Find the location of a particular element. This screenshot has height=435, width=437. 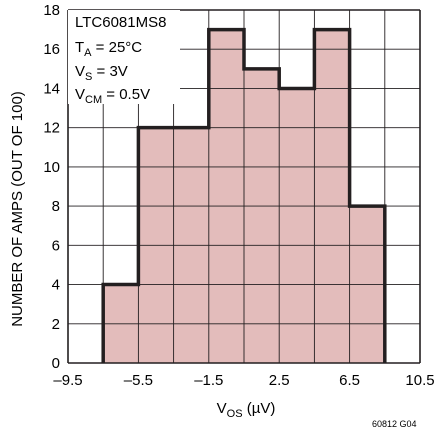

legend-line-vs: VS = 3V is located at coordinates (101, 73).